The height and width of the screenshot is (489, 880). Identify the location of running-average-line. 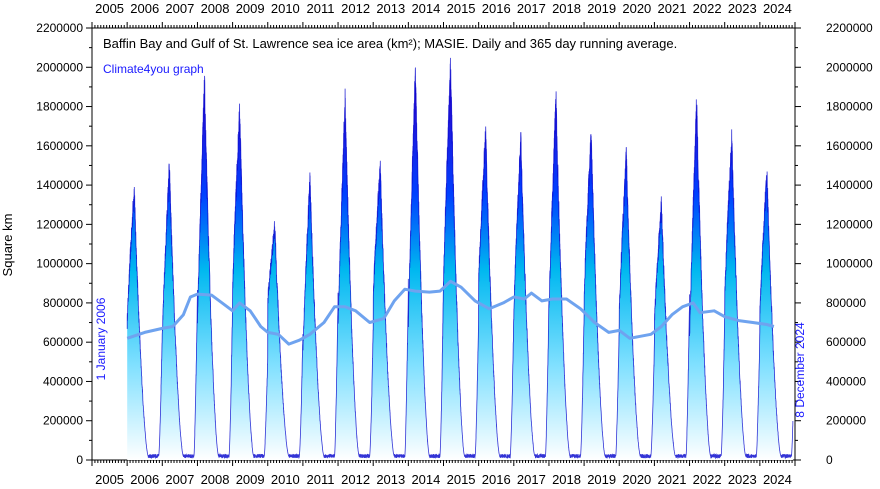
(450, 312).